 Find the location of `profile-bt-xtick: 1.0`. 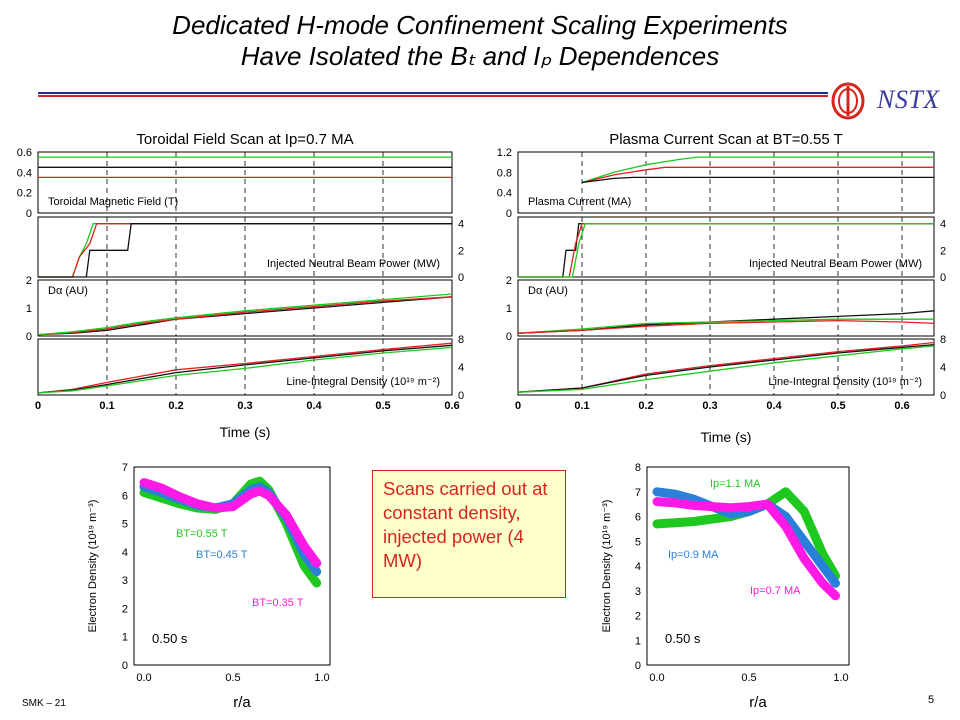

profile-bt-xtick: 1.0 is located at coordinates (321, 678).